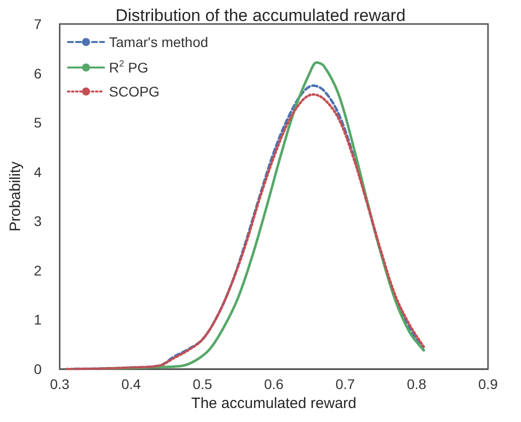 This screenshot has height=422, width=521. Describe the element at coordinates (38, 172) in the screenshot. I see `y-tick-label: 4` at that location.